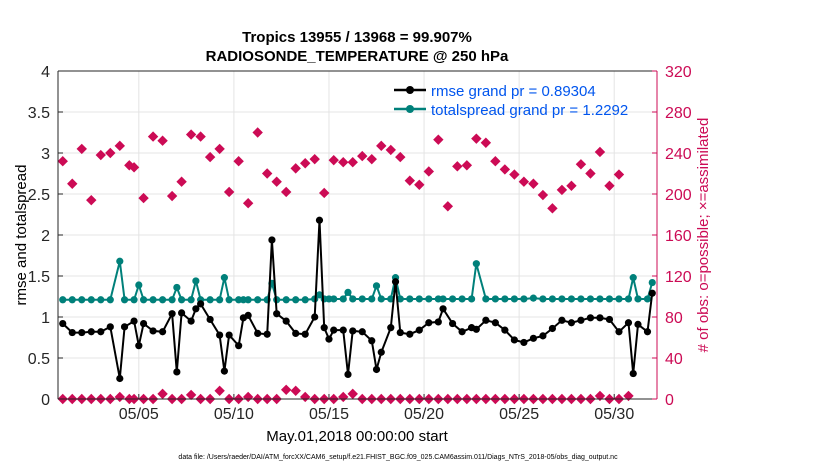 This screenshot has width=830, height=470. Describe the element at coordinates (678, 195) in the screenshot. I see `y2-tick-label: 200` at that location.